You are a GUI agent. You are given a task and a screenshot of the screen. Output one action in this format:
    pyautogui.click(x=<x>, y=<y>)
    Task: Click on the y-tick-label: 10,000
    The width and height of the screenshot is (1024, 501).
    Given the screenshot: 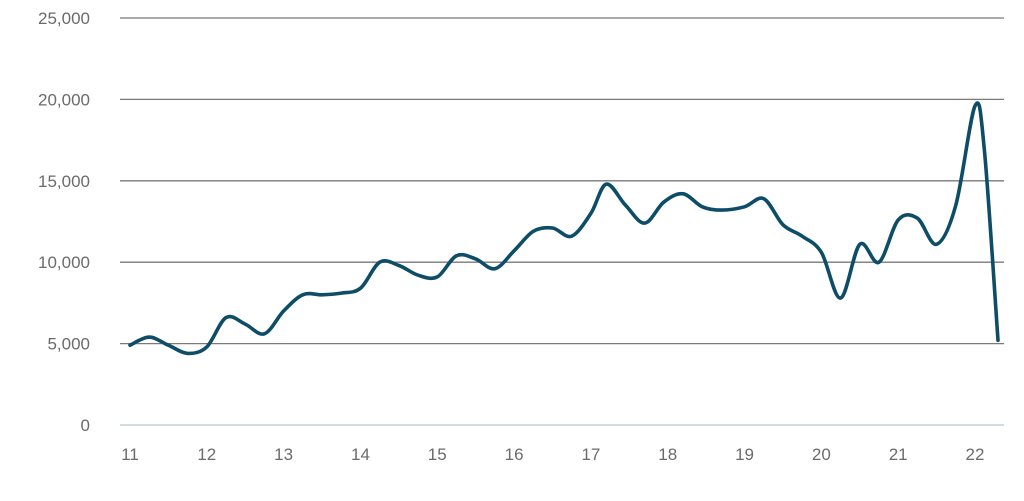 What is the action you would take?
    pyautogui.click(x=64, y=262)
    